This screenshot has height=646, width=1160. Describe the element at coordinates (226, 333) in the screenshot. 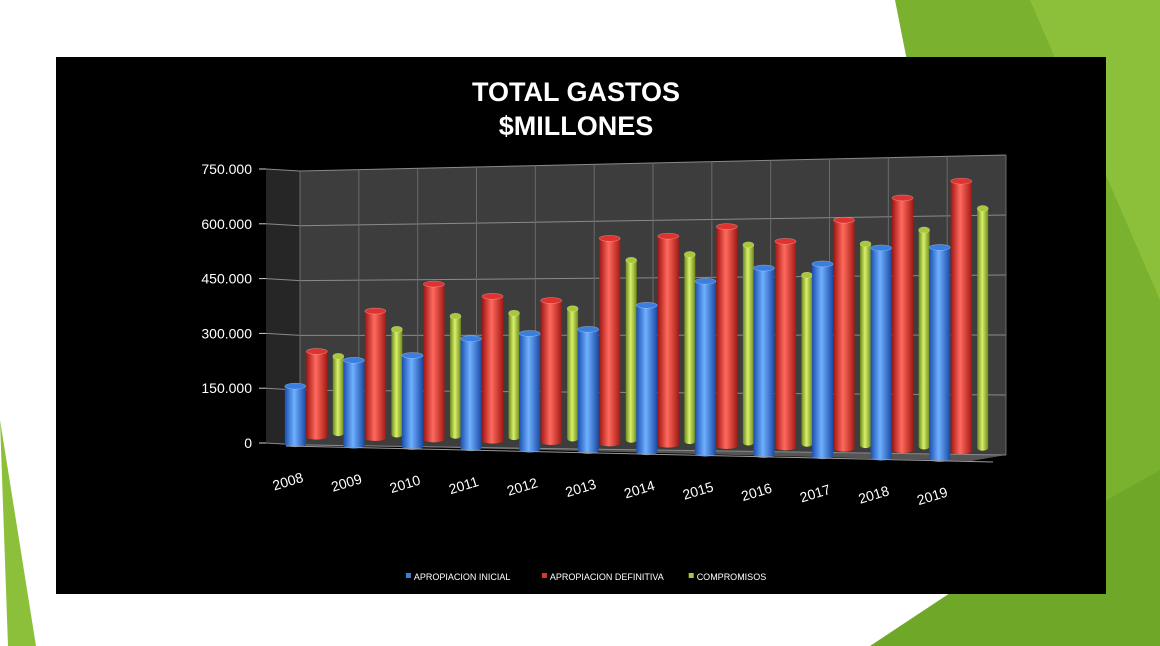

I see `y-tick-label: 300.000` at that location.